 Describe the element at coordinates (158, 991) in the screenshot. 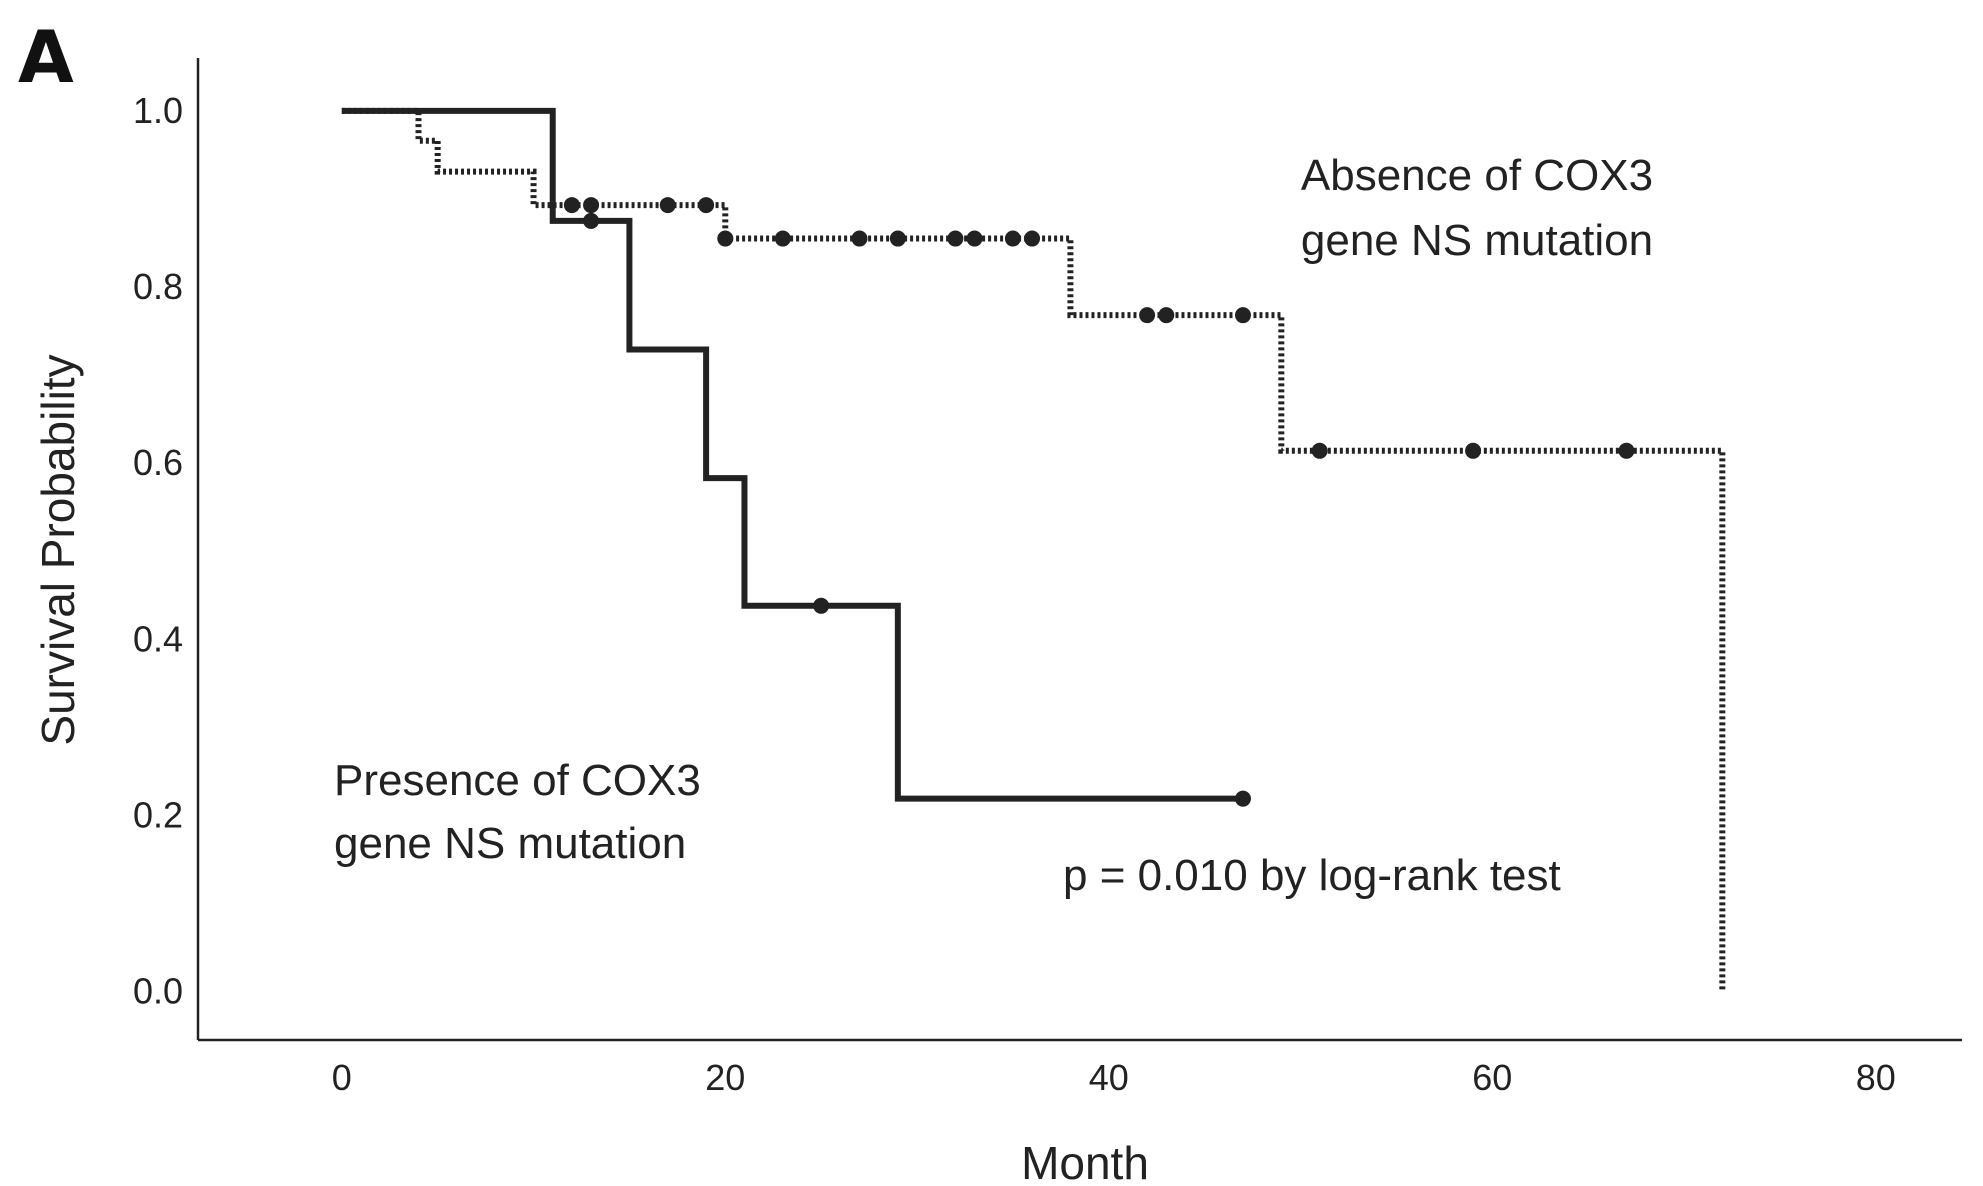

I see `y-tick-label: 0.0` at that location.